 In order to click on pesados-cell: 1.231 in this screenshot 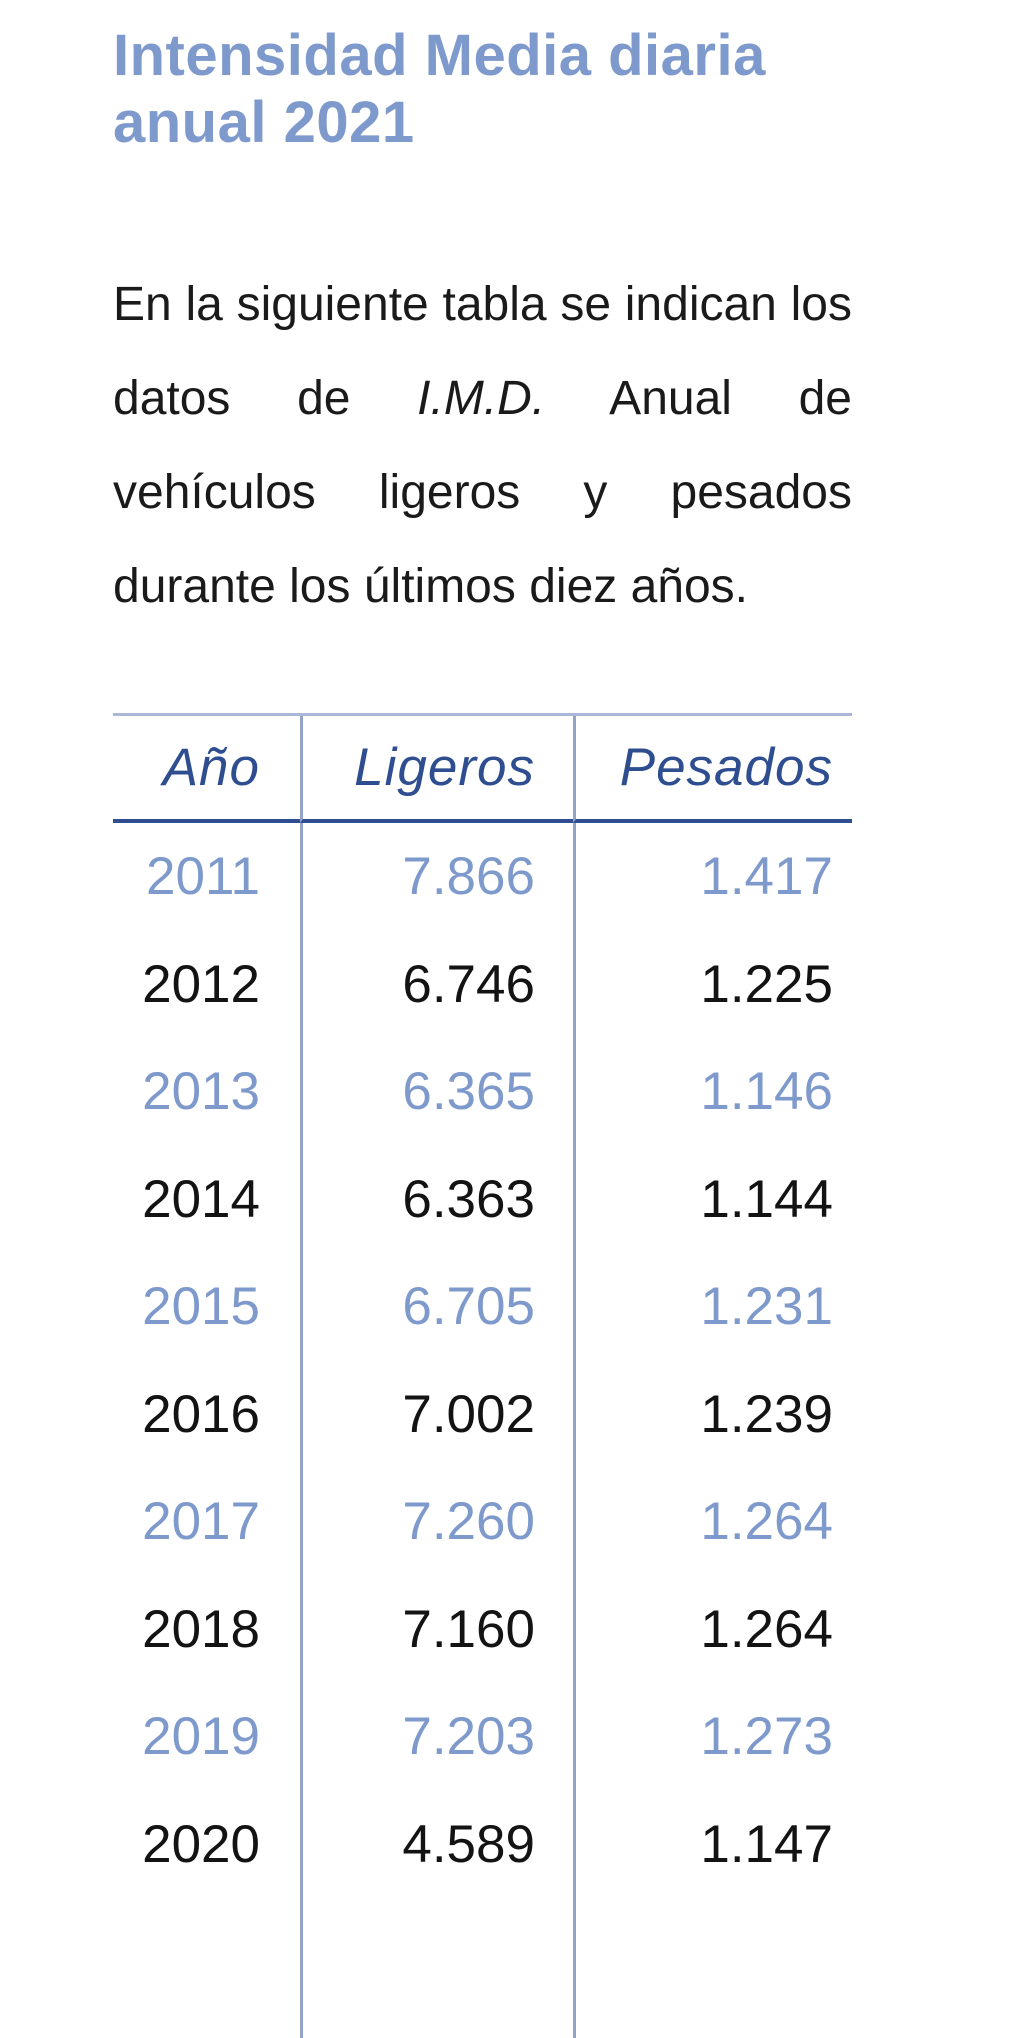, I will do `click(712, 1307)`.